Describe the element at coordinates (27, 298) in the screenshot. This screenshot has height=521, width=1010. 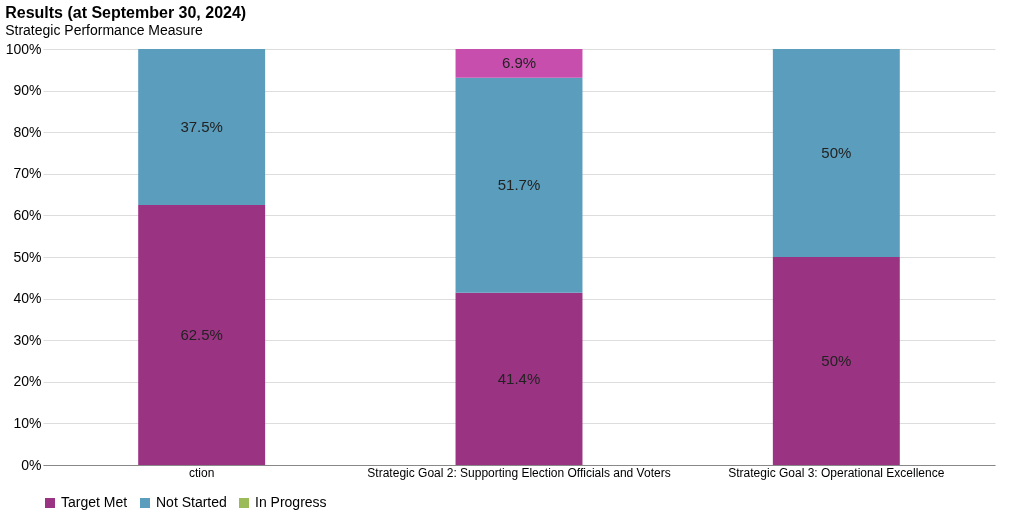
I see `y-tick-label: 40%` at that location.